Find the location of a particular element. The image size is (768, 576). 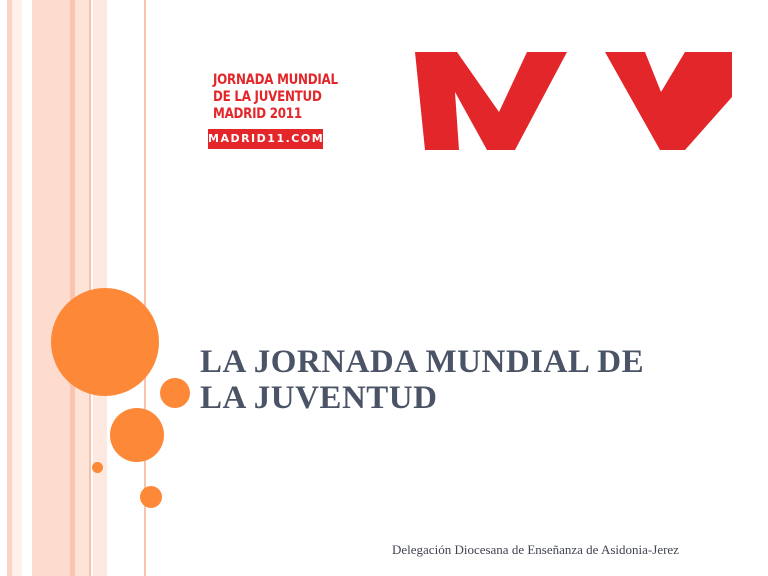

logo-line-3: MADRID 2011 is located at coordinates (257, 114).